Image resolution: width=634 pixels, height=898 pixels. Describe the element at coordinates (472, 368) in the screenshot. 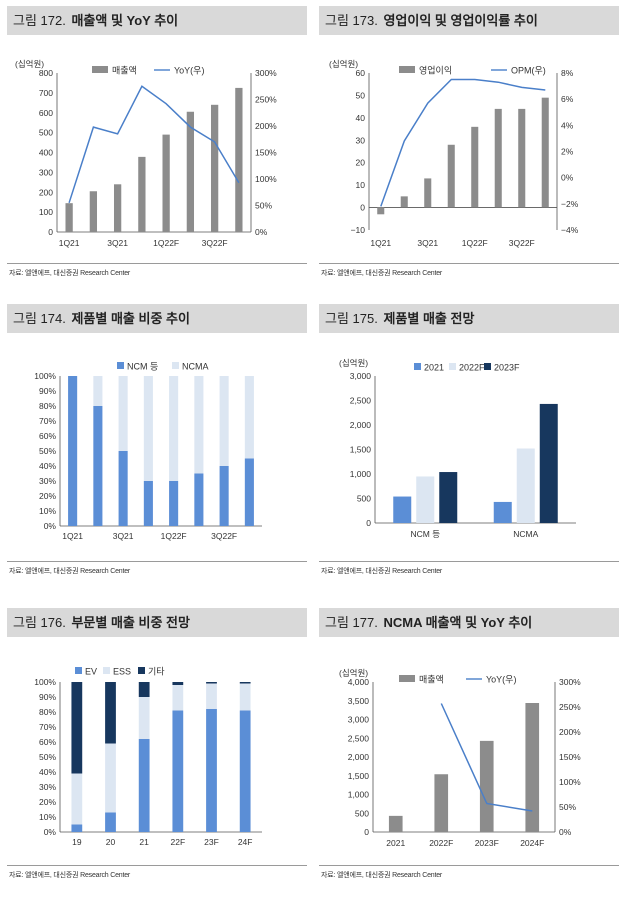

I see `legend-label: 2022F` at that location.